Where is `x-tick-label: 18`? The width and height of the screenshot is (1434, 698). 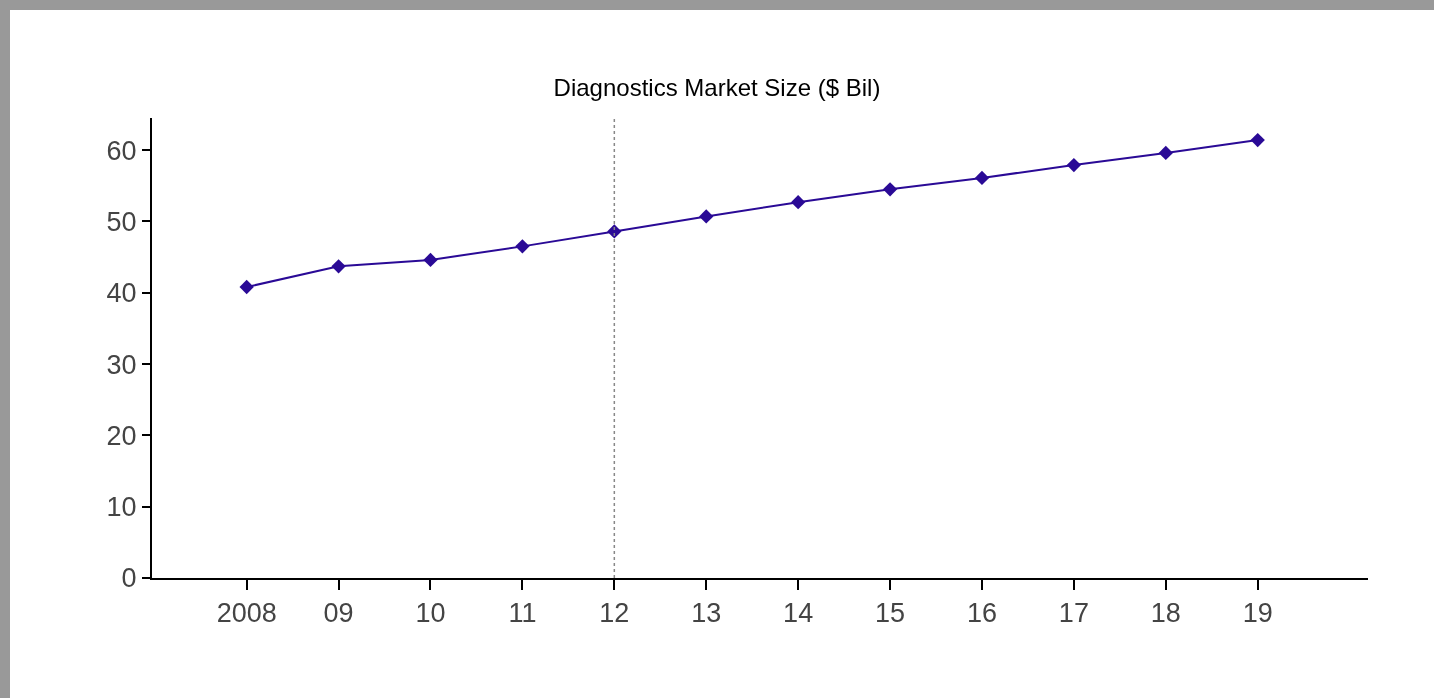
x-tick-label: 18 is located at coordinates (1165, 613).